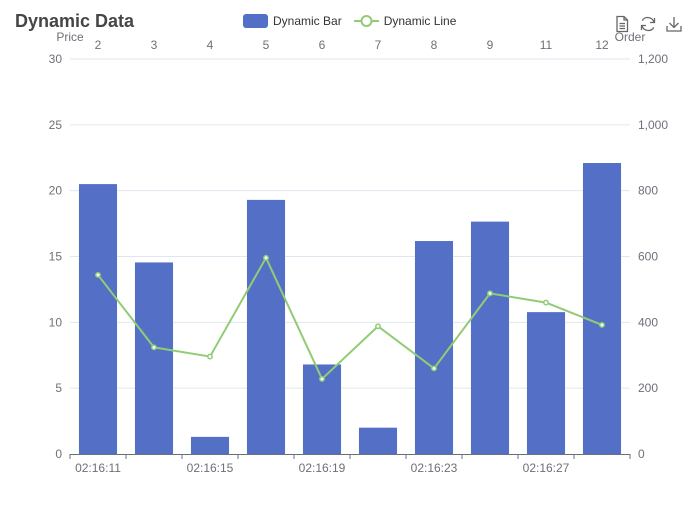 This screenshot has height=525, width=700. I want to click on x-top-tick-label: 11, so click(546, 45).